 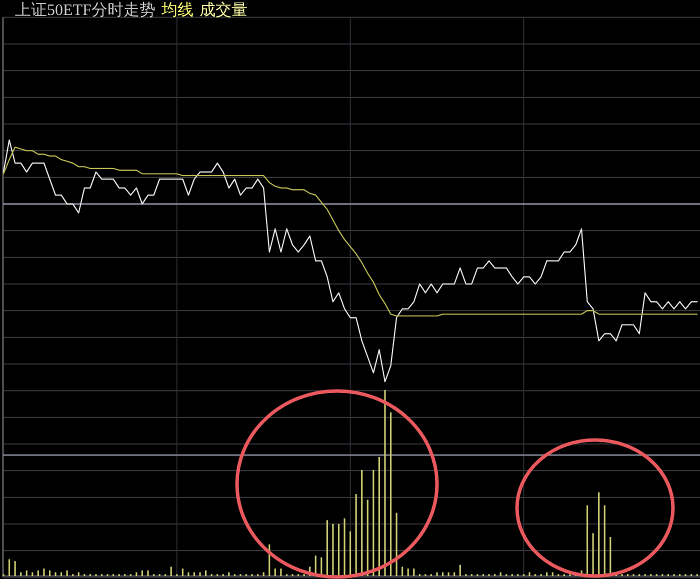 I want to click on text: 均线, so click(x=177, y=10).